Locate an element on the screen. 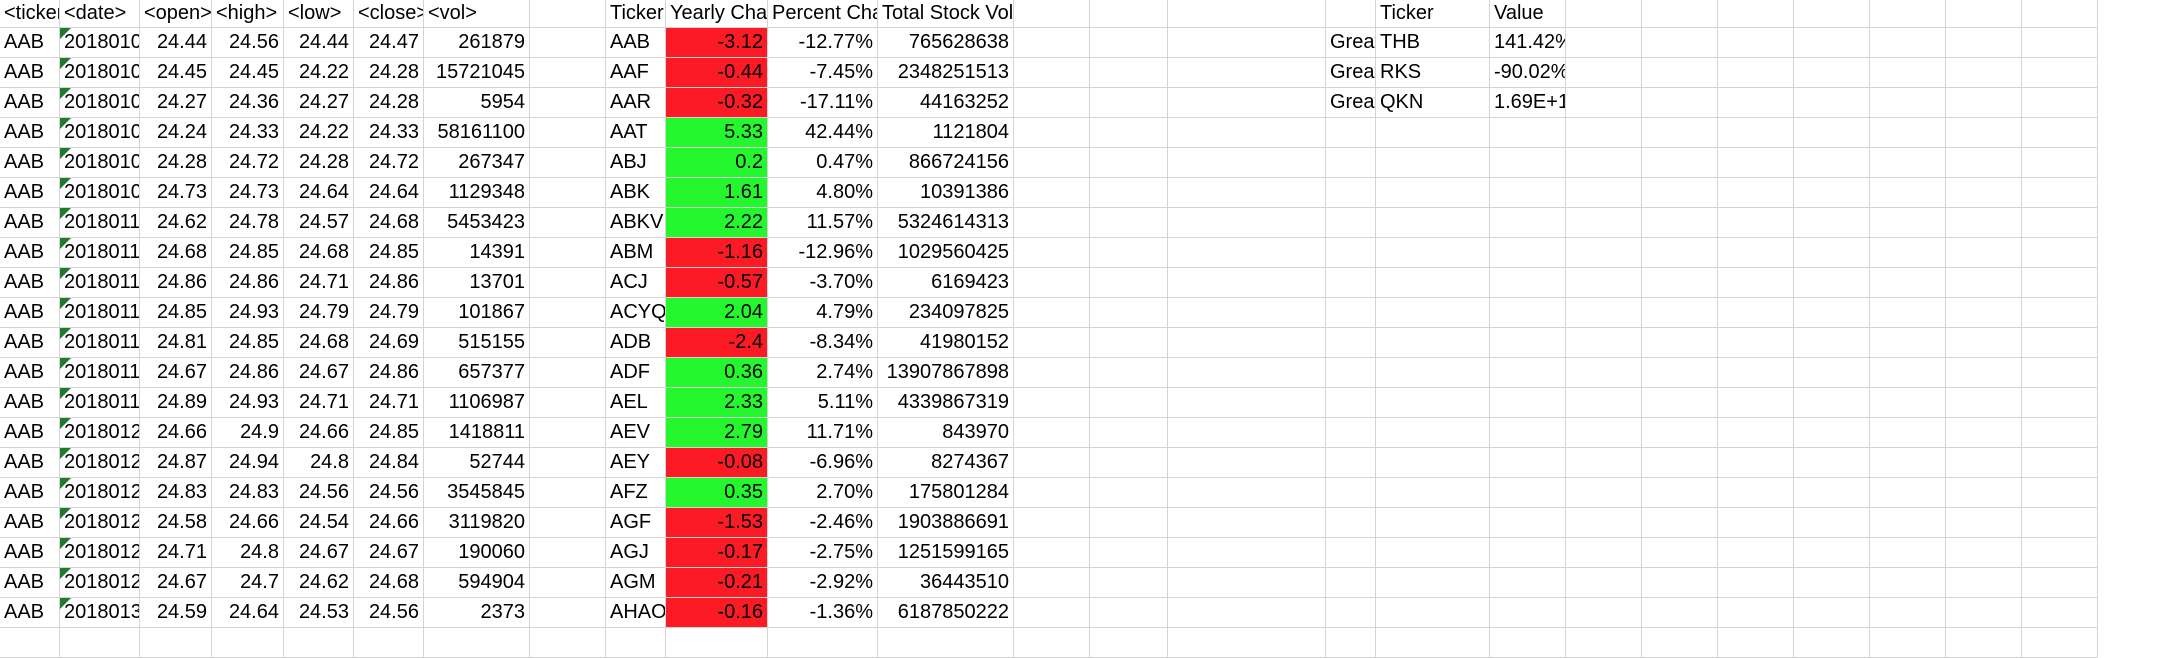  data-cell: 24.28 is located at coordinates (176, 163).